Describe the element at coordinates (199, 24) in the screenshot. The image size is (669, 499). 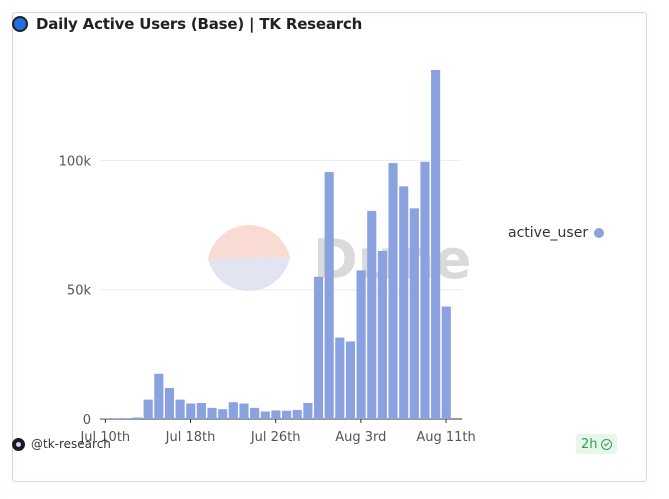
I see `chart-title: Daily Active Users (Base) | TK Research` at that location.